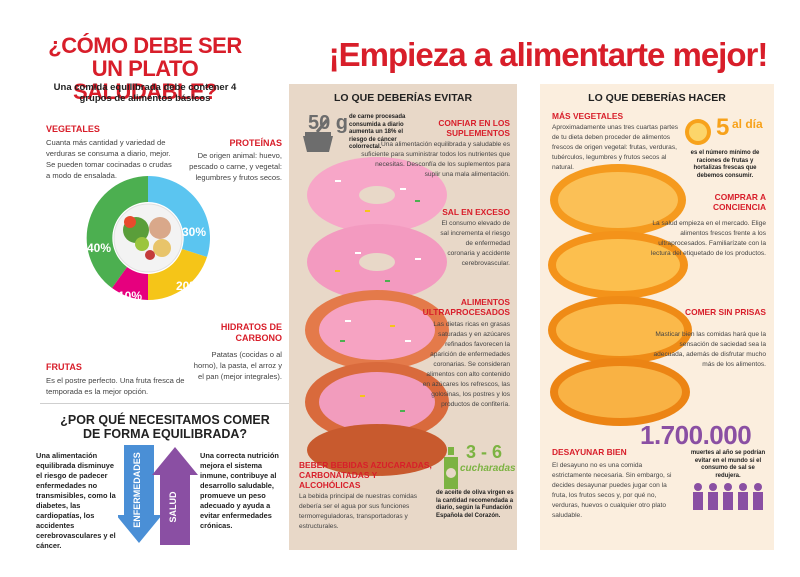 The image size is (800, 577). Describe the element at coordinates (723, 127) in the screenshot. I see `five-value: 5` at that location.